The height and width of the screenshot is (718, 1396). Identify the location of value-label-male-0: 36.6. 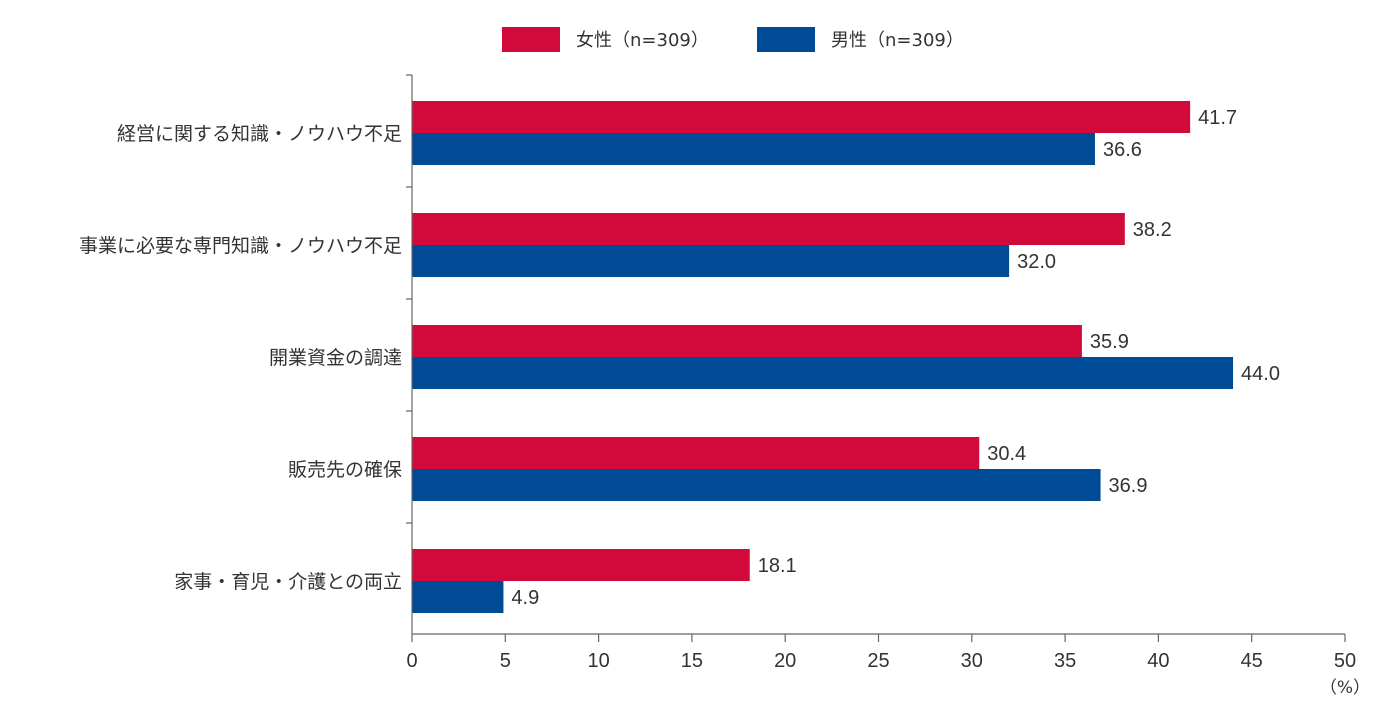
(1122, 150).